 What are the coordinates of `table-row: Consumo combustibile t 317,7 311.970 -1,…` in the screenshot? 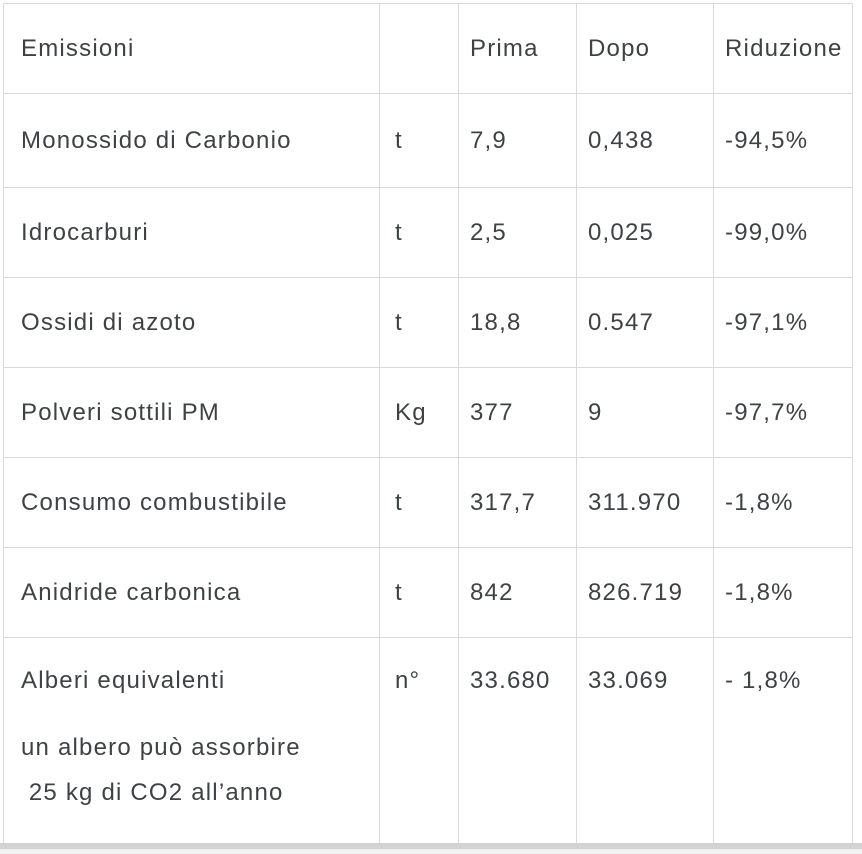 It's located at (428, 502).